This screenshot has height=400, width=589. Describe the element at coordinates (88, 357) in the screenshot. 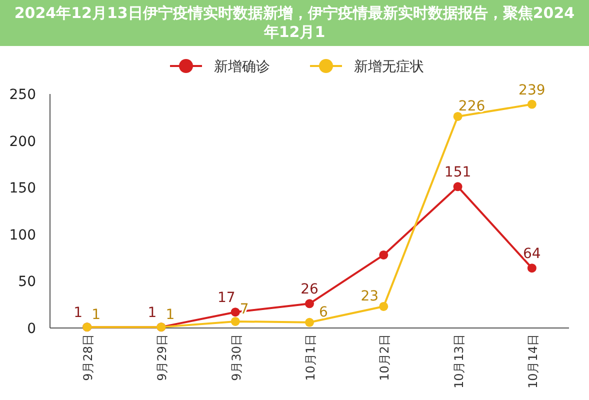

I see `x-tick-label: 9月28日` at that location.